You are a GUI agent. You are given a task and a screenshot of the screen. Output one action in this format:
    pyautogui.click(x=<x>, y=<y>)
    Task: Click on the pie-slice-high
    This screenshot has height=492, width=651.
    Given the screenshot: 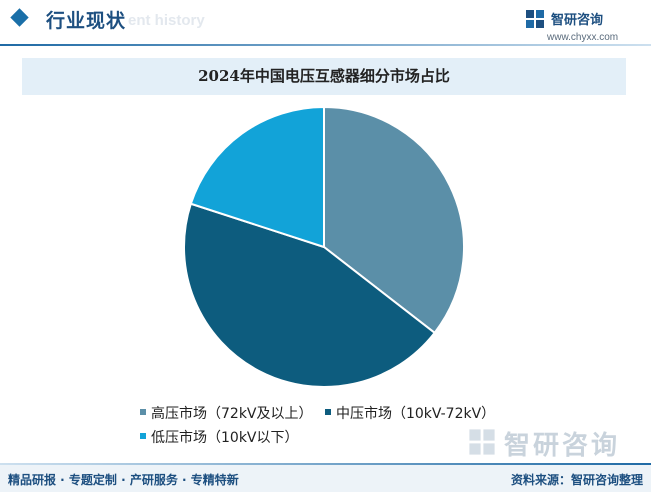 What is the action you would take?
    pyautogui.click(x=394, y=220)
    